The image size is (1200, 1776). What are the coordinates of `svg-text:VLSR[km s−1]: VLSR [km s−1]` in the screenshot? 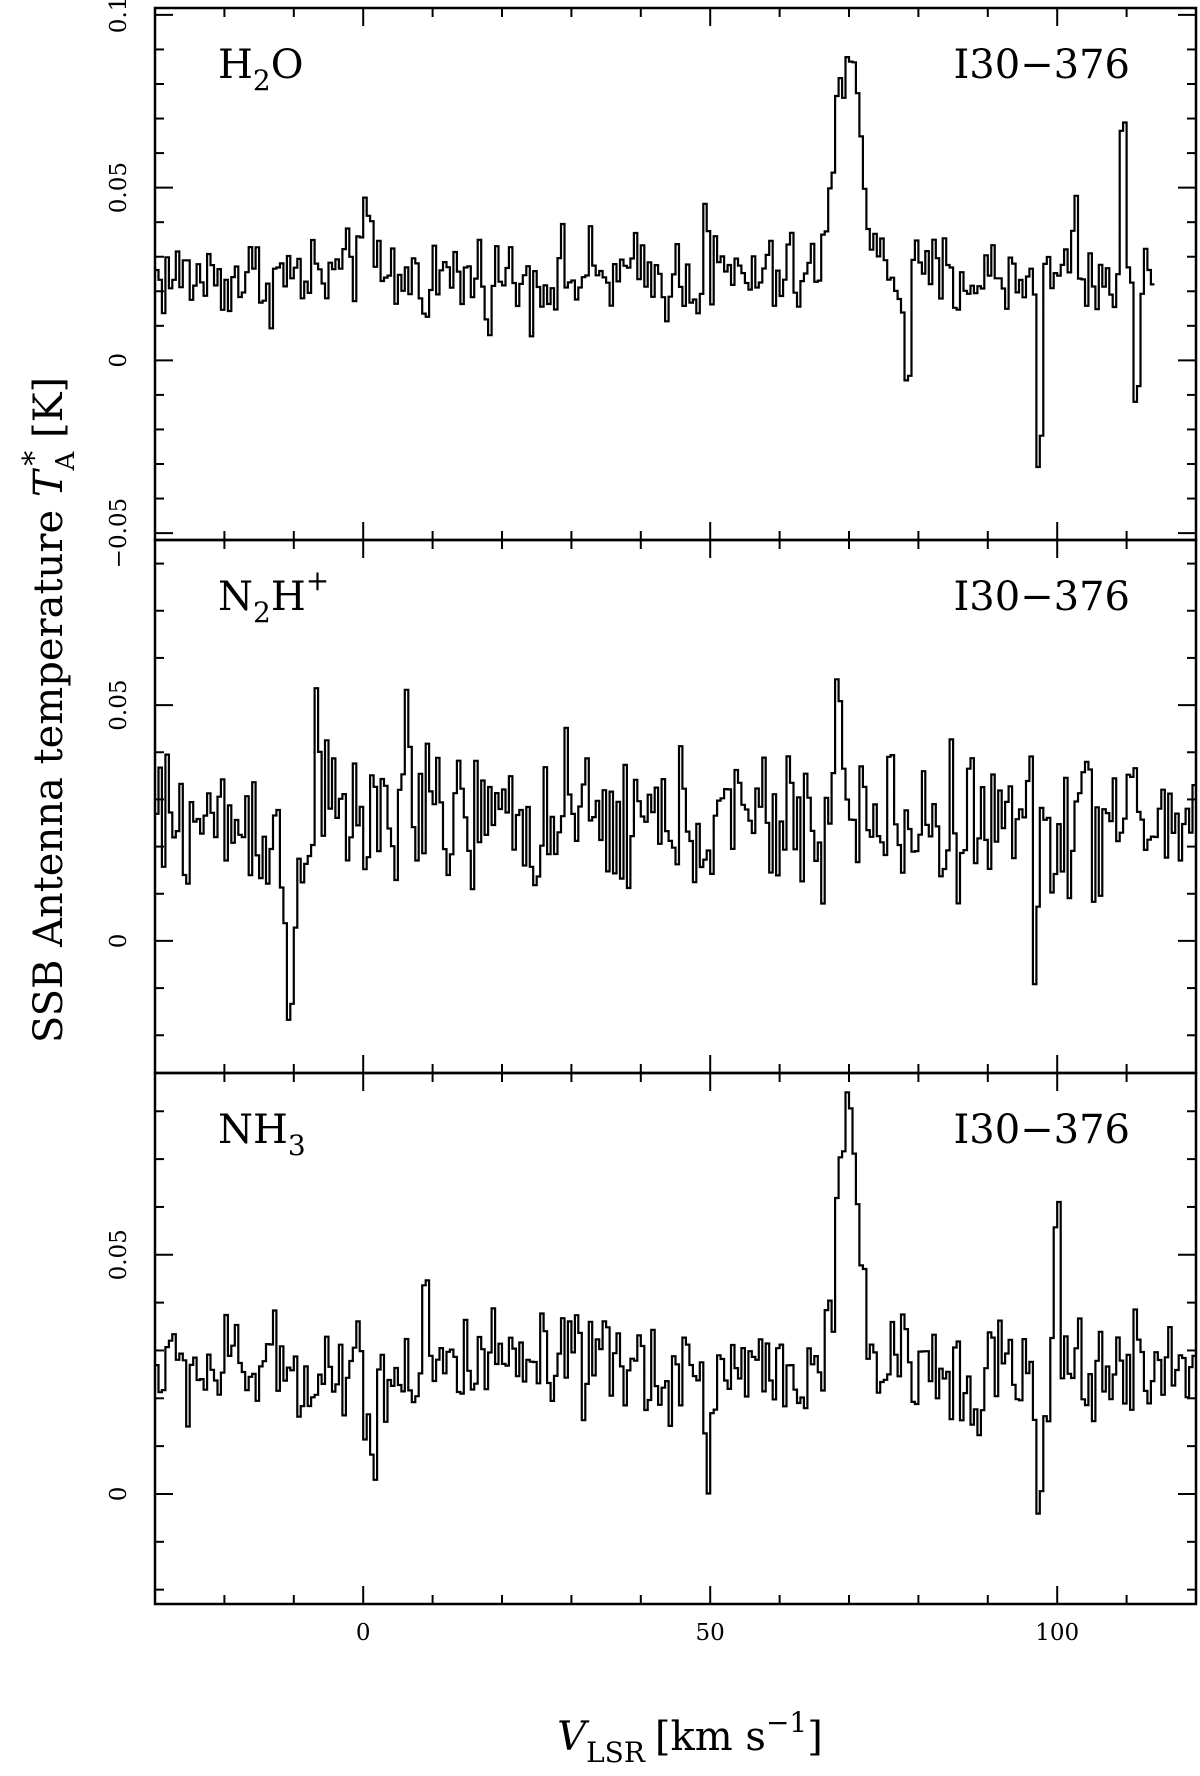 It's located at (690, 1737).